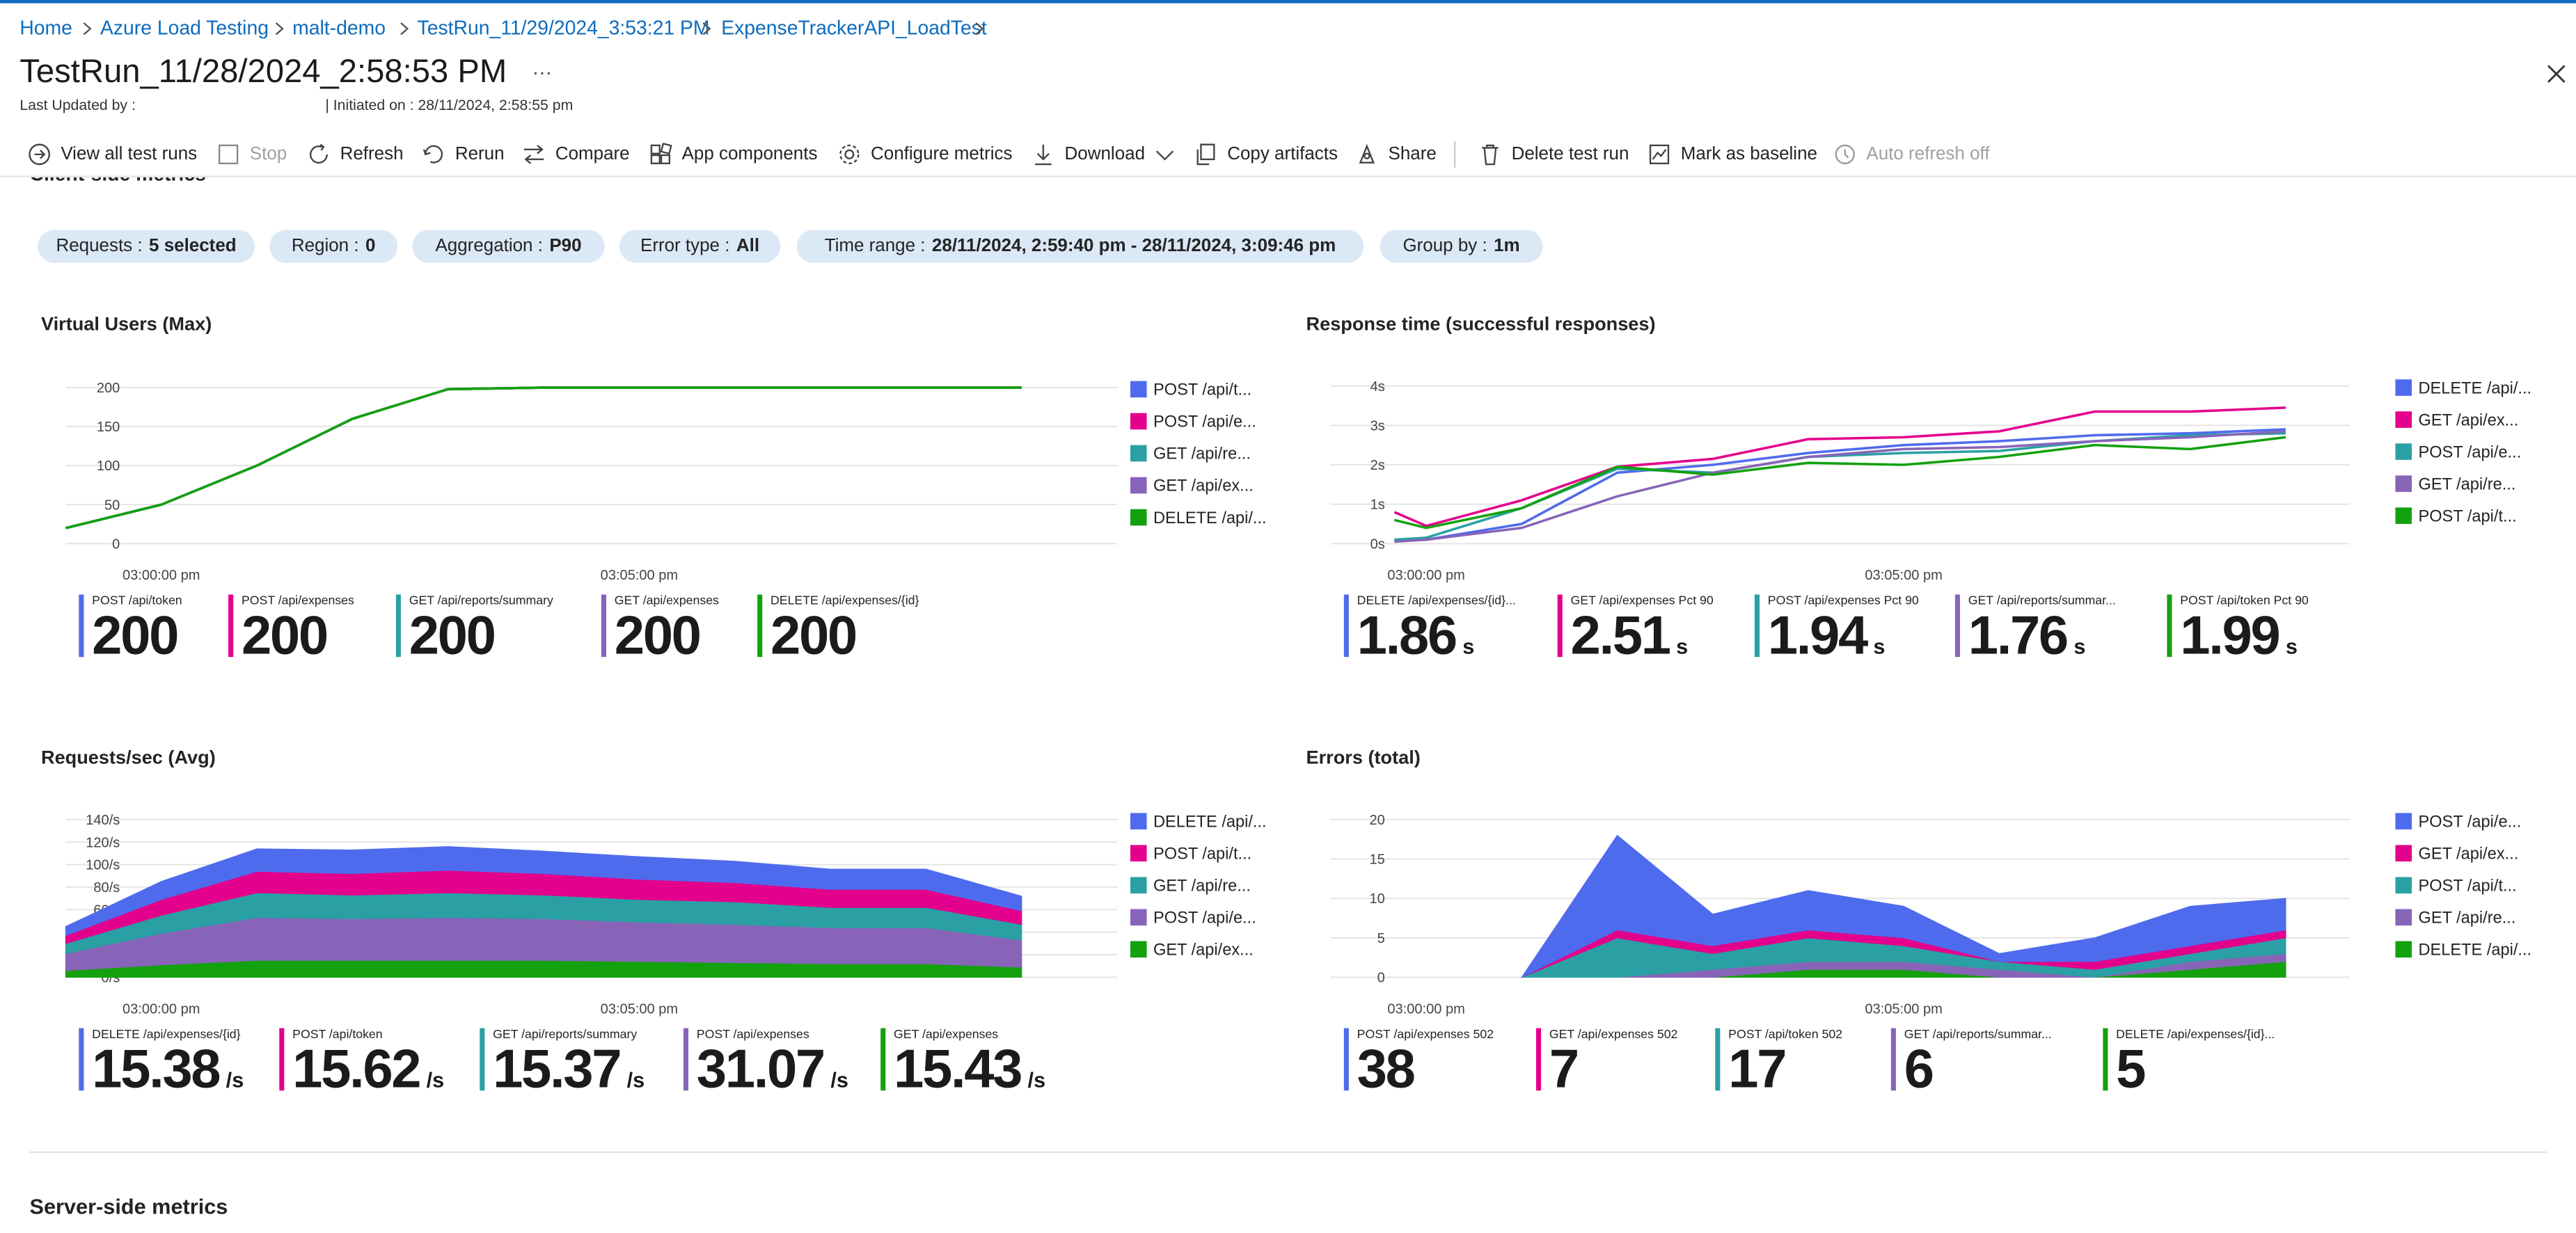 This screenshot has height=1233, width=2576. I want to click on filter-label: Region :, so click(325, 247).